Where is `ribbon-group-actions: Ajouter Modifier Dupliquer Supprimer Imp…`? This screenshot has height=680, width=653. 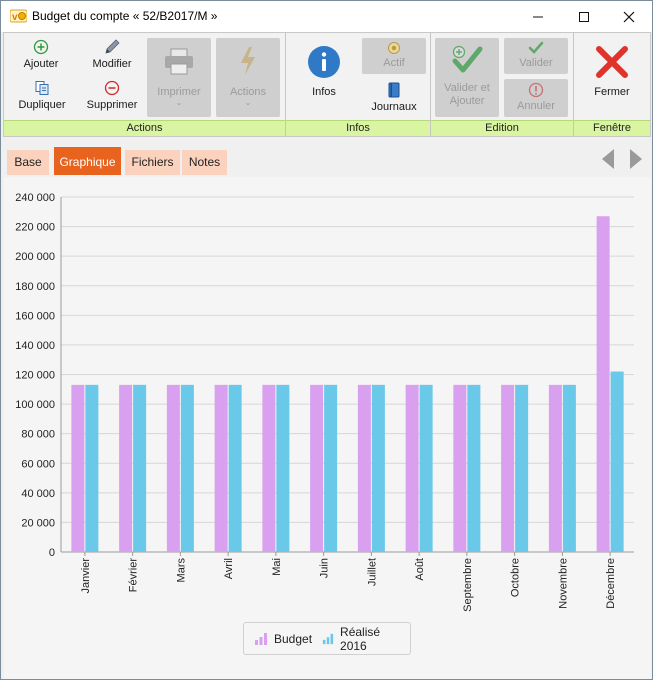 ribbon-group-actions: Ajouter Modifier Dupliquer Supprimer Imp… is located at coordinates (145, 84).